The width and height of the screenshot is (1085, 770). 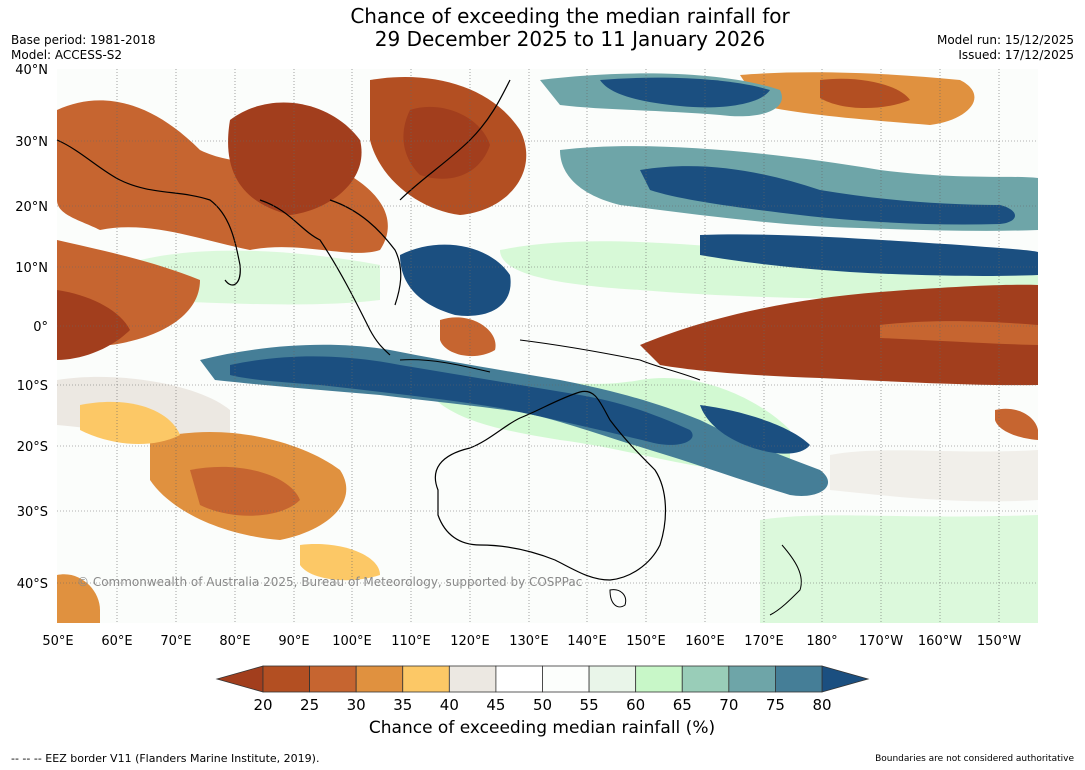 I want to click on lon-label: 60°E, so click(x=116, y=641).